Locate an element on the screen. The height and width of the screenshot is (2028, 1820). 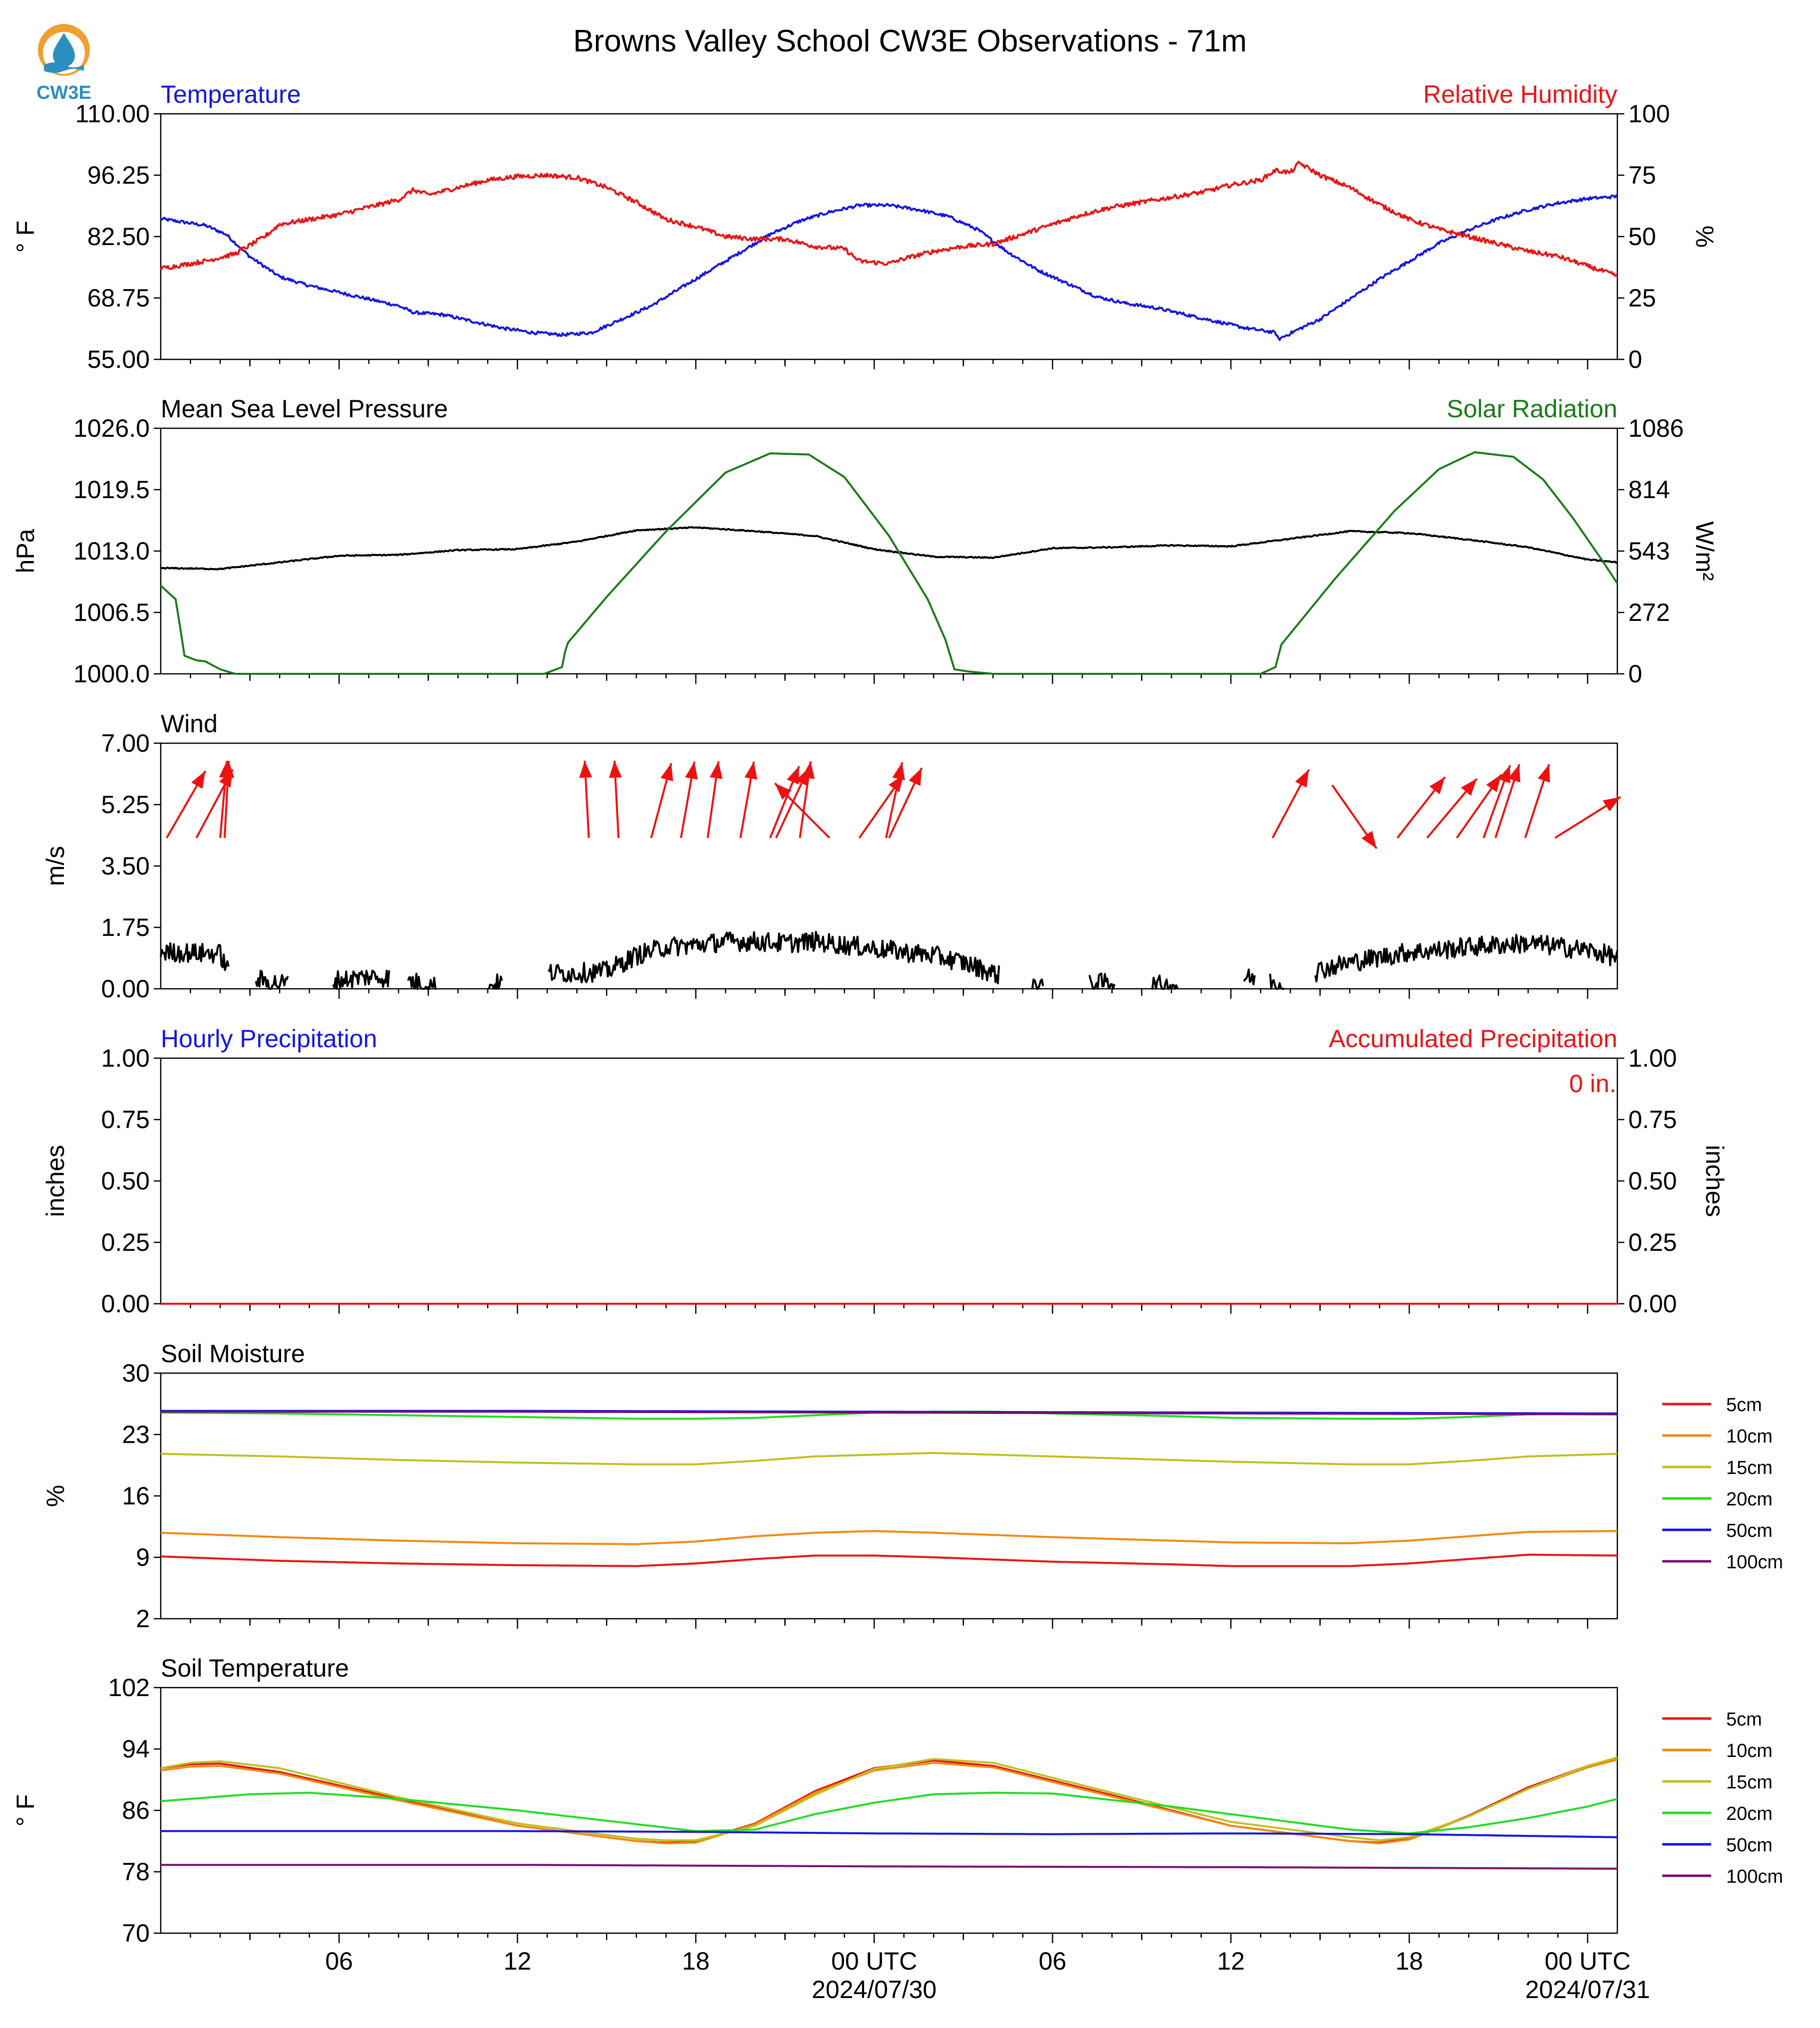
x-tick-label: 18 is located at coordinates (1409, 1961).